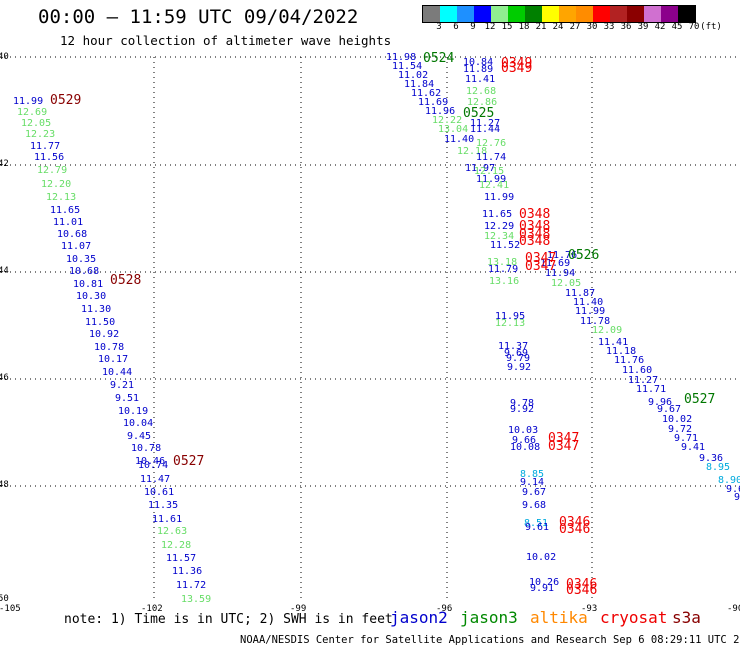  I want to click on wave-height-value: 11.77, so click(45, 146).